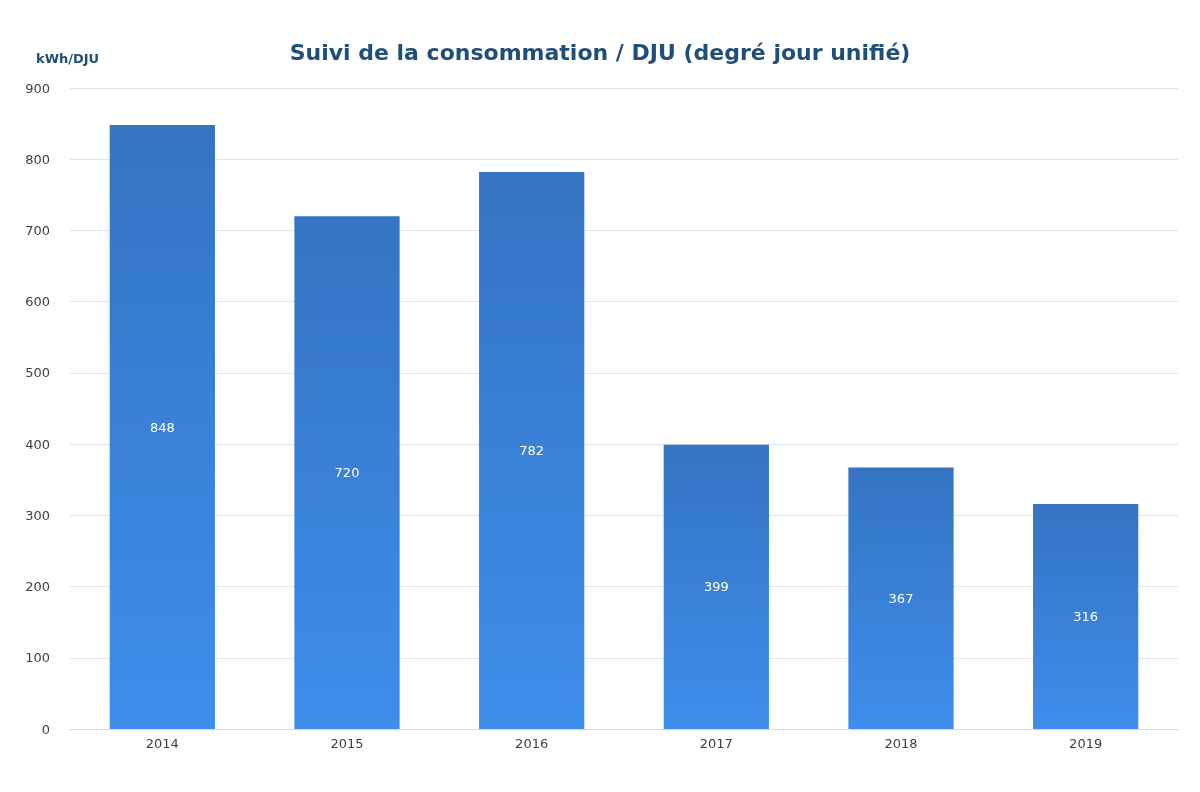 The width and height of the screenshot is (1200, 792). Describe the element at coordinates (901, 743) in the screenshot. I see `x-tick-label: 2018` at that location.